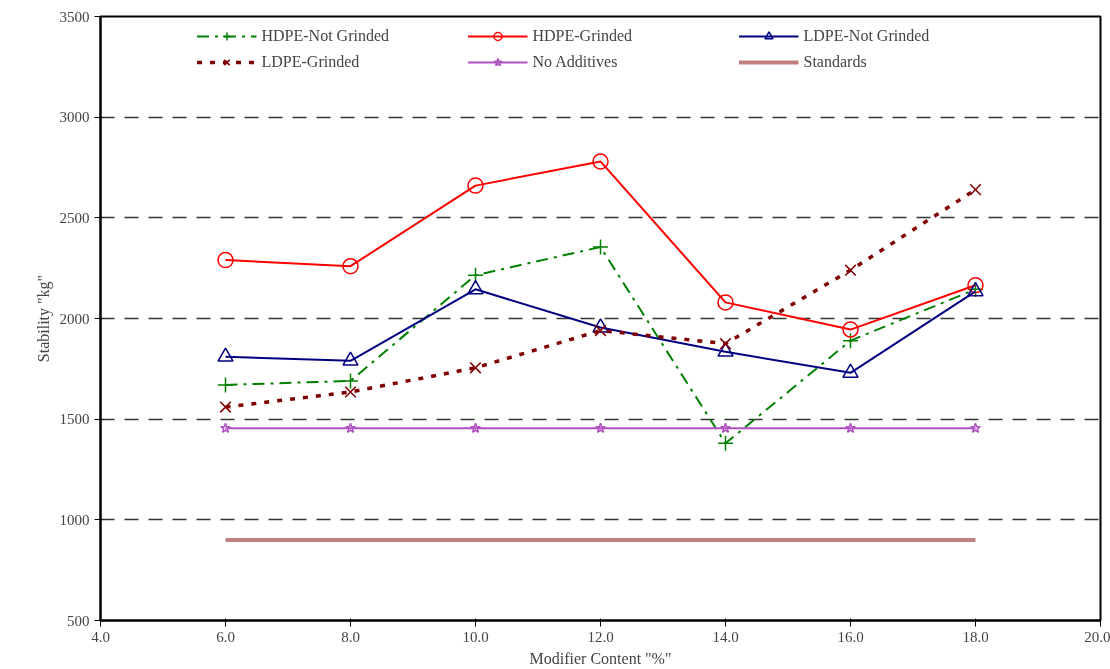  Describe the element at coordinates (475, 636) in the screenshot. I see `x-tick-label: 10.0` at that location.